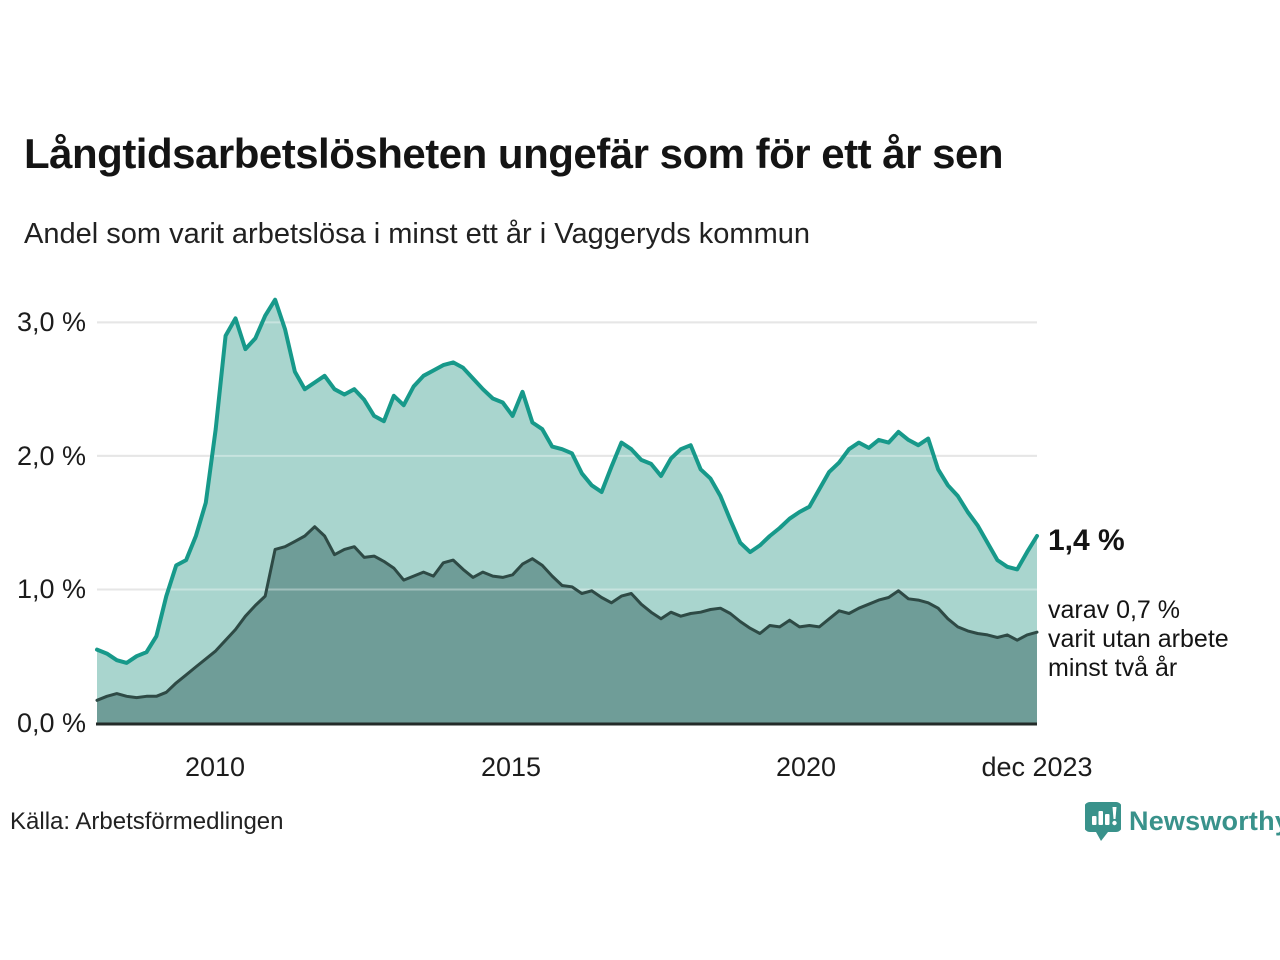 The image size is (1280, 960). What do you see at coordinates (806, 767) in the screenshot?
I see `x-tick-label-2020: 2020` at bounding box center [806, 767].